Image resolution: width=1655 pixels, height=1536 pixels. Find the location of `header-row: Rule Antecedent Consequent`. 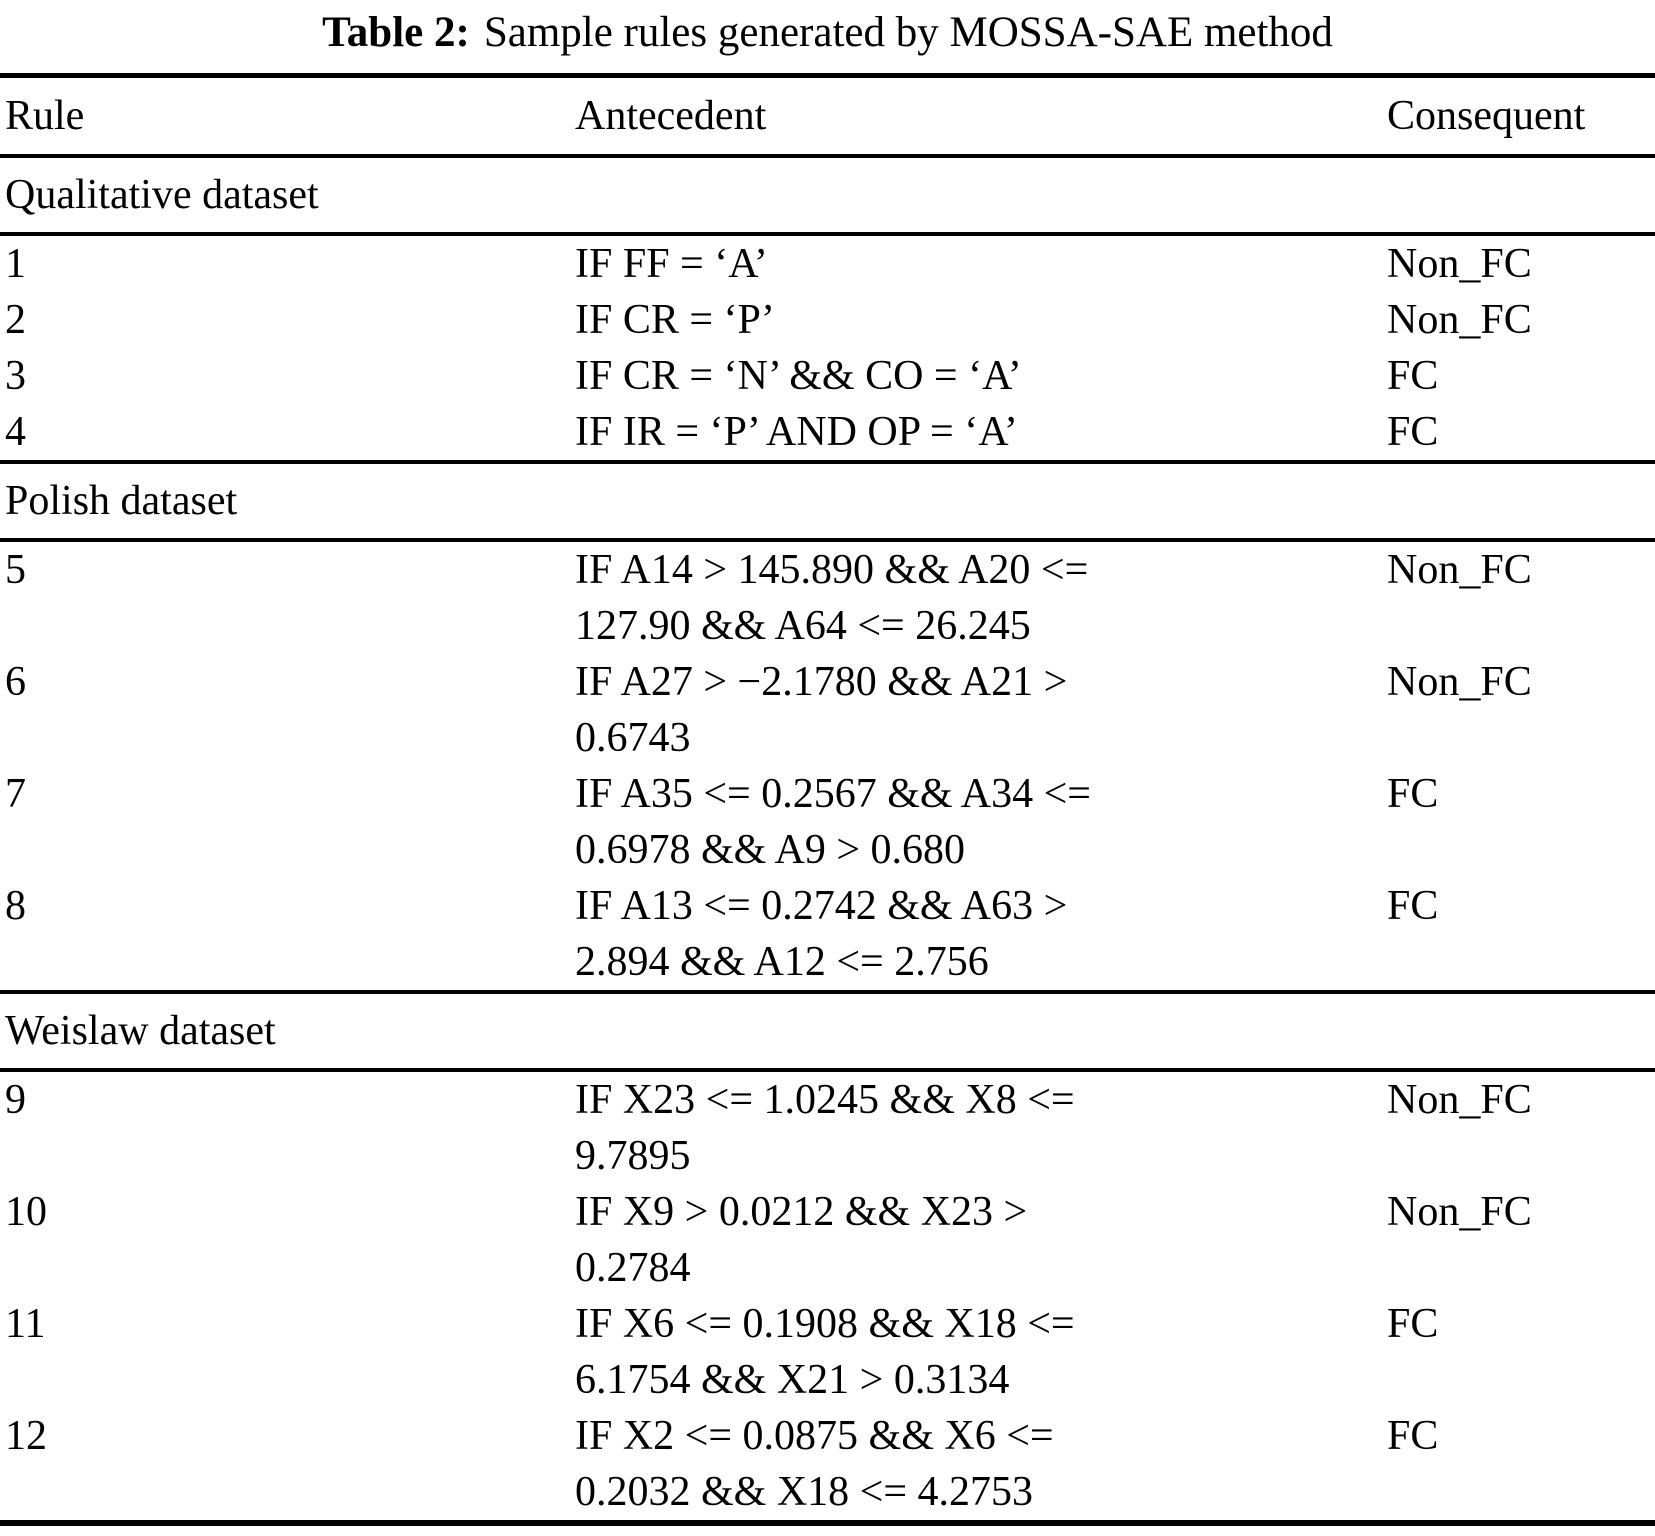

header-row: Rule Antecedent Consequent is located at coordinates (827, 116).